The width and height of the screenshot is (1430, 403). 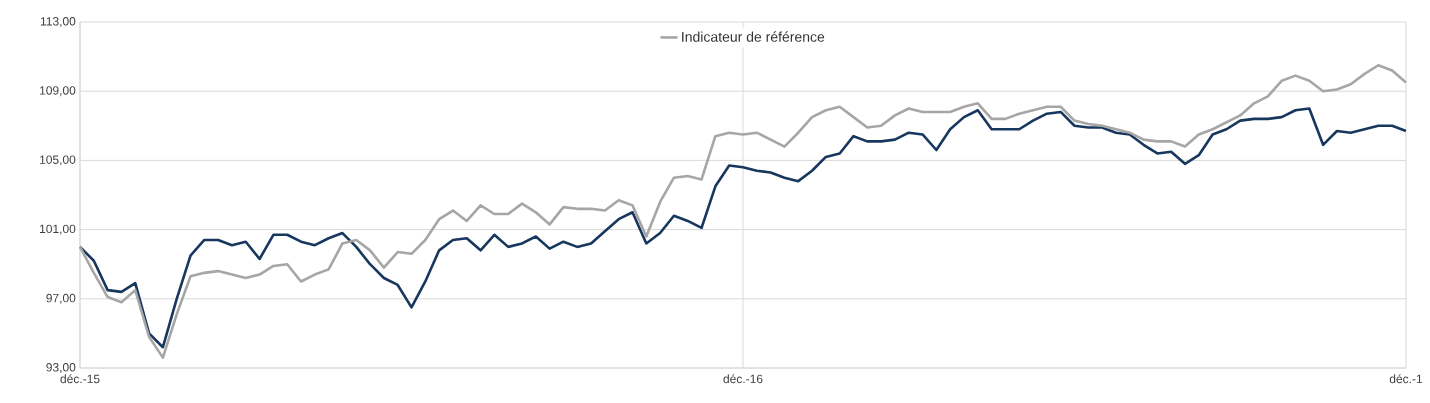 What do you see at coordinates (58, 22) in the screenshot?
I see `y-tick-label: 113,00` at bounding box center [58, 22].